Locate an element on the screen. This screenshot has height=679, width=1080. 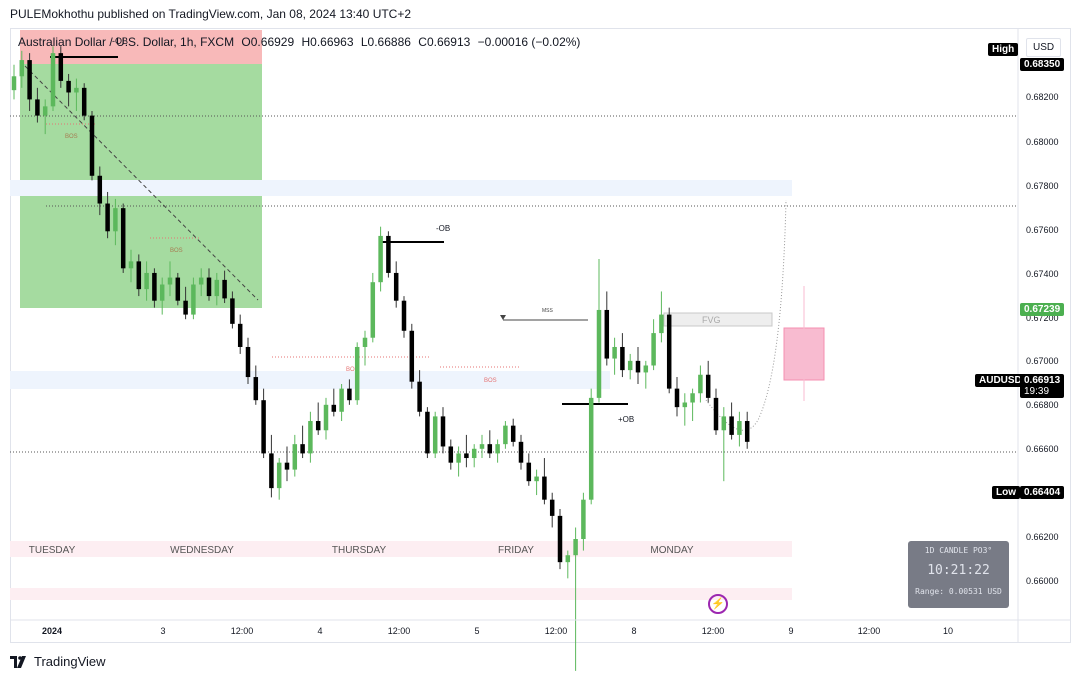
lower-liquidity-band is located at coordinates (310, 380).